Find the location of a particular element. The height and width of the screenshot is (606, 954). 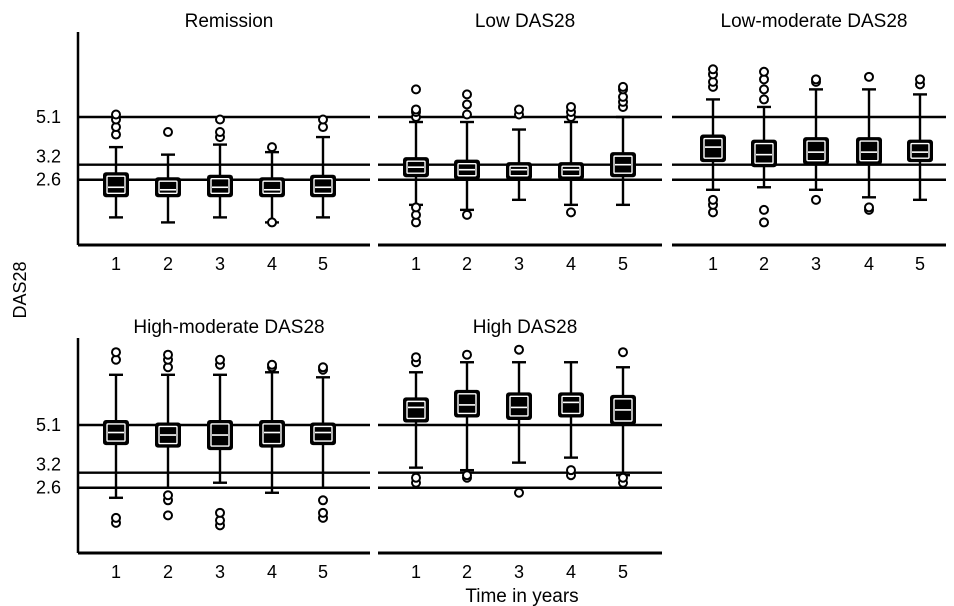

panel-title: High DAS28 is located at coordinates (525, 327).